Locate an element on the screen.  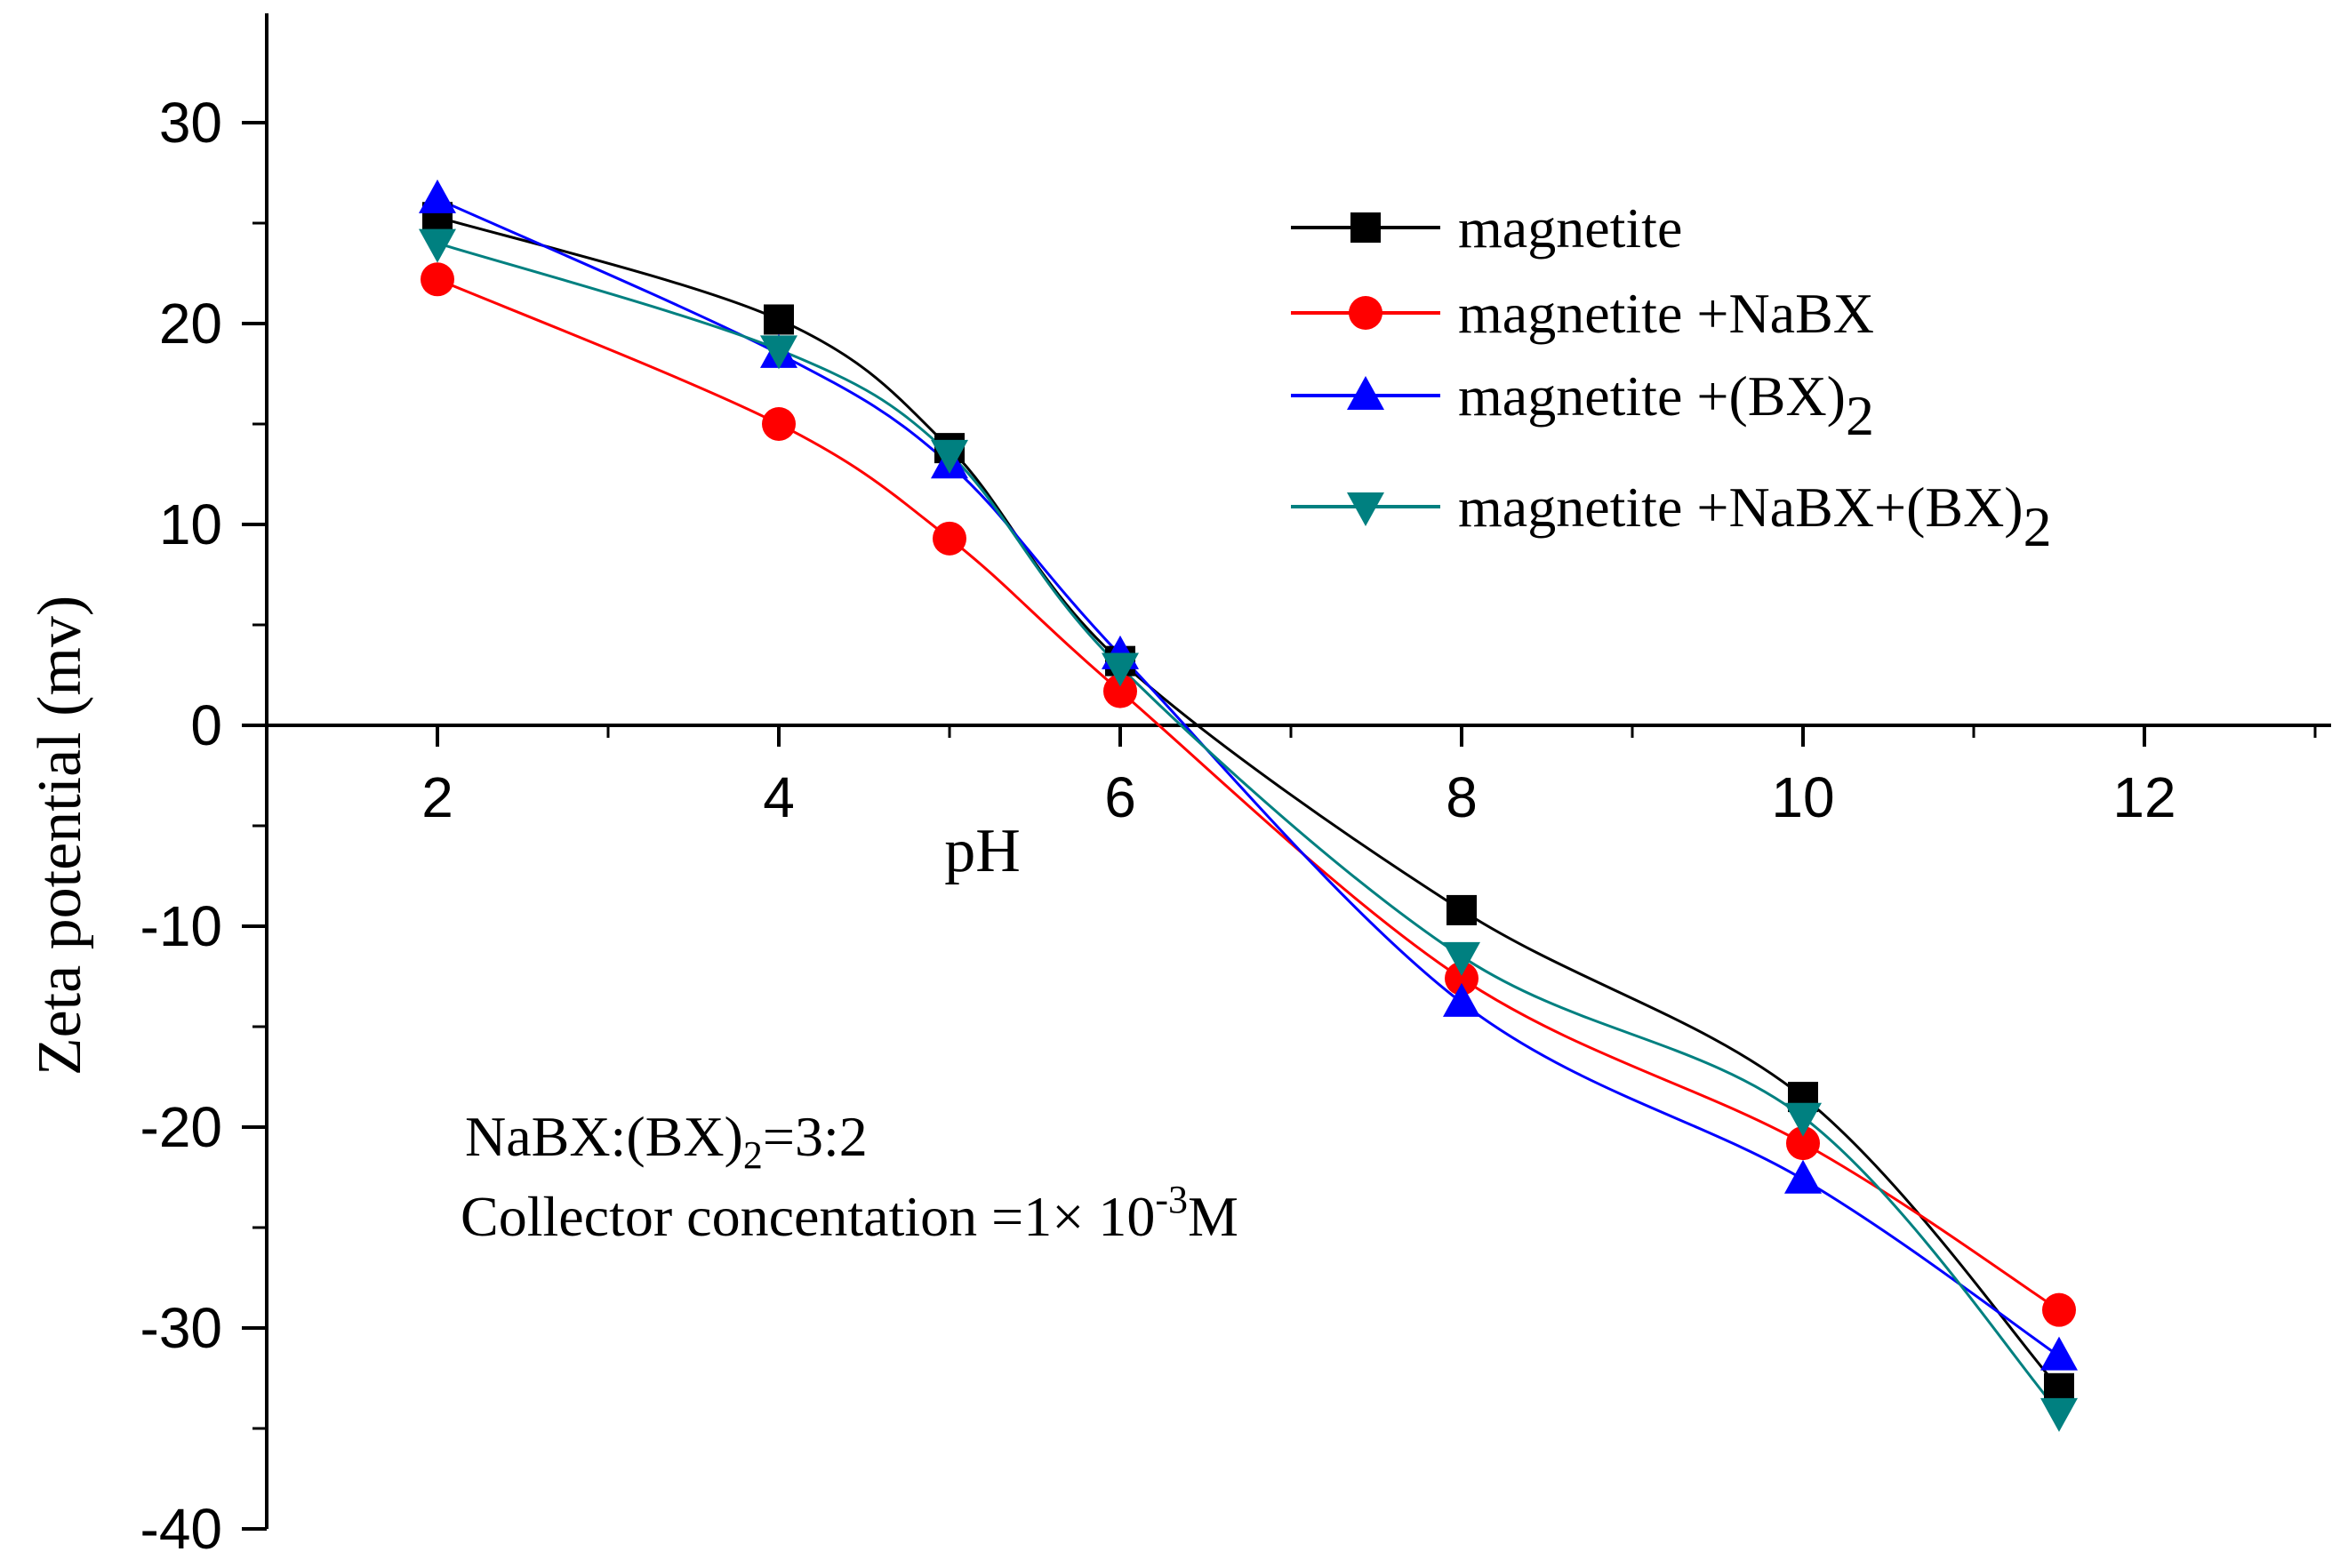
x-tick-label: 6 is located at coordinates (1120, 797).